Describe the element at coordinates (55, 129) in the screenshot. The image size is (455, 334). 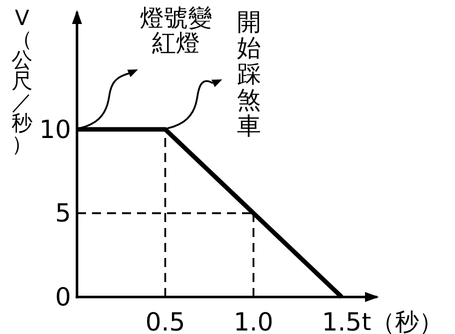
I see `y-tick-label: 10` at that location.